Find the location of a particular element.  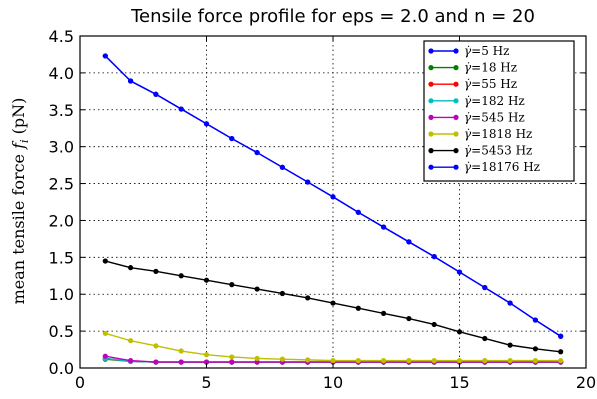

y-tick-label: 1.5 is located at coordinates (61, 257).